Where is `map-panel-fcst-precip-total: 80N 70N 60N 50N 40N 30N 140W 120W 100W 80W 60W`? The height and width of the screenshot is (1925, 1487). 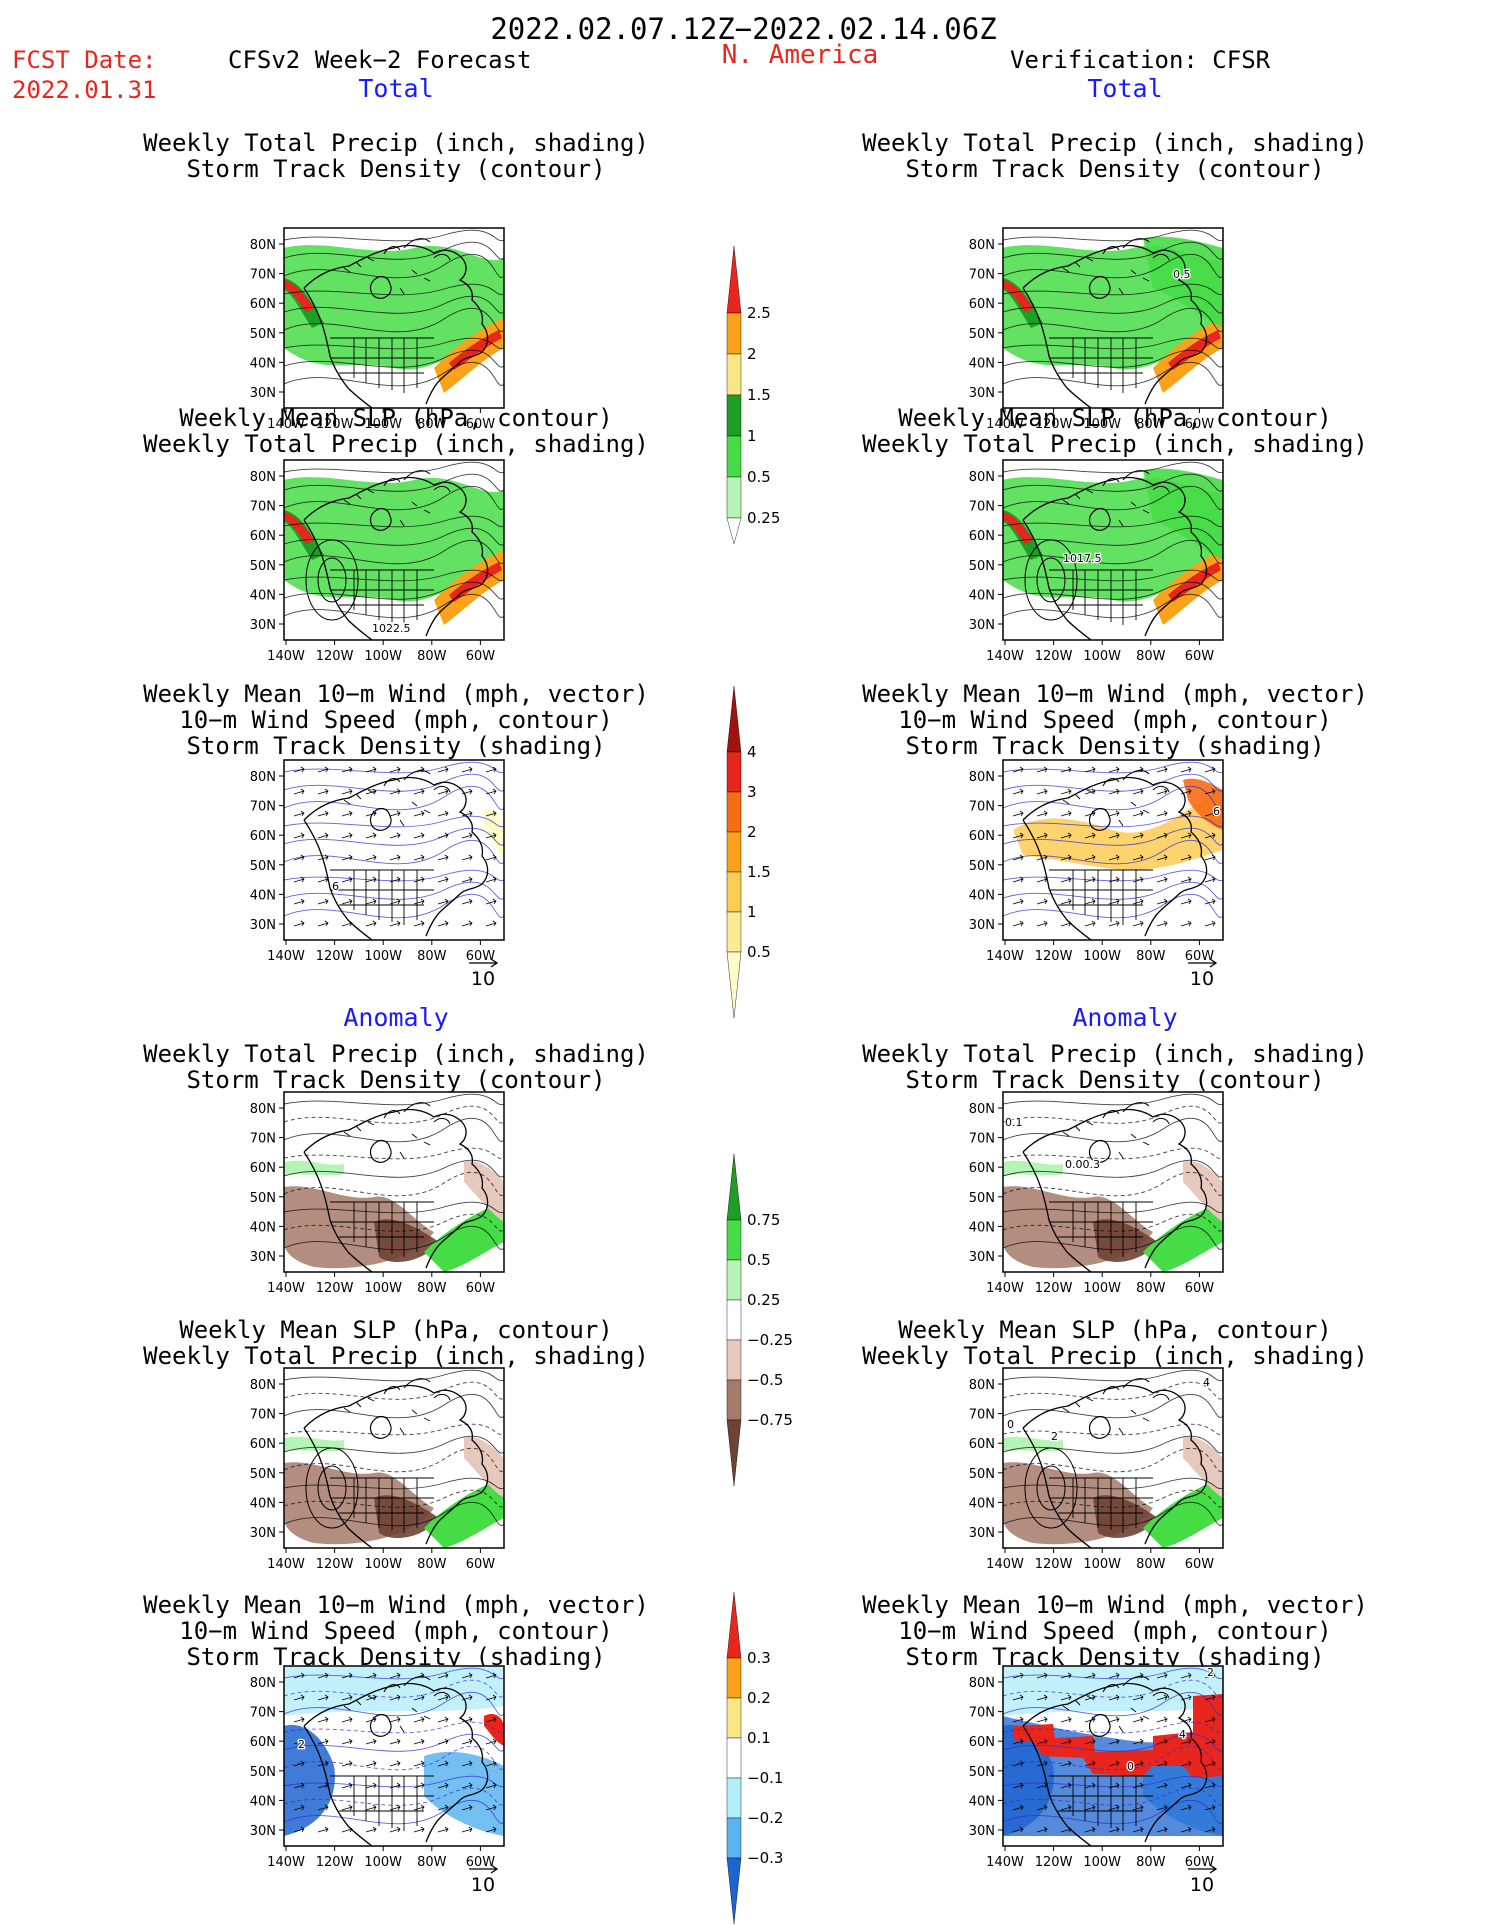
map-panel-fcst-precip-total: 80N 70N 60N 50N 40N 30N 140W 120W 100W 80W 60W is located at coordinates (377, 329).